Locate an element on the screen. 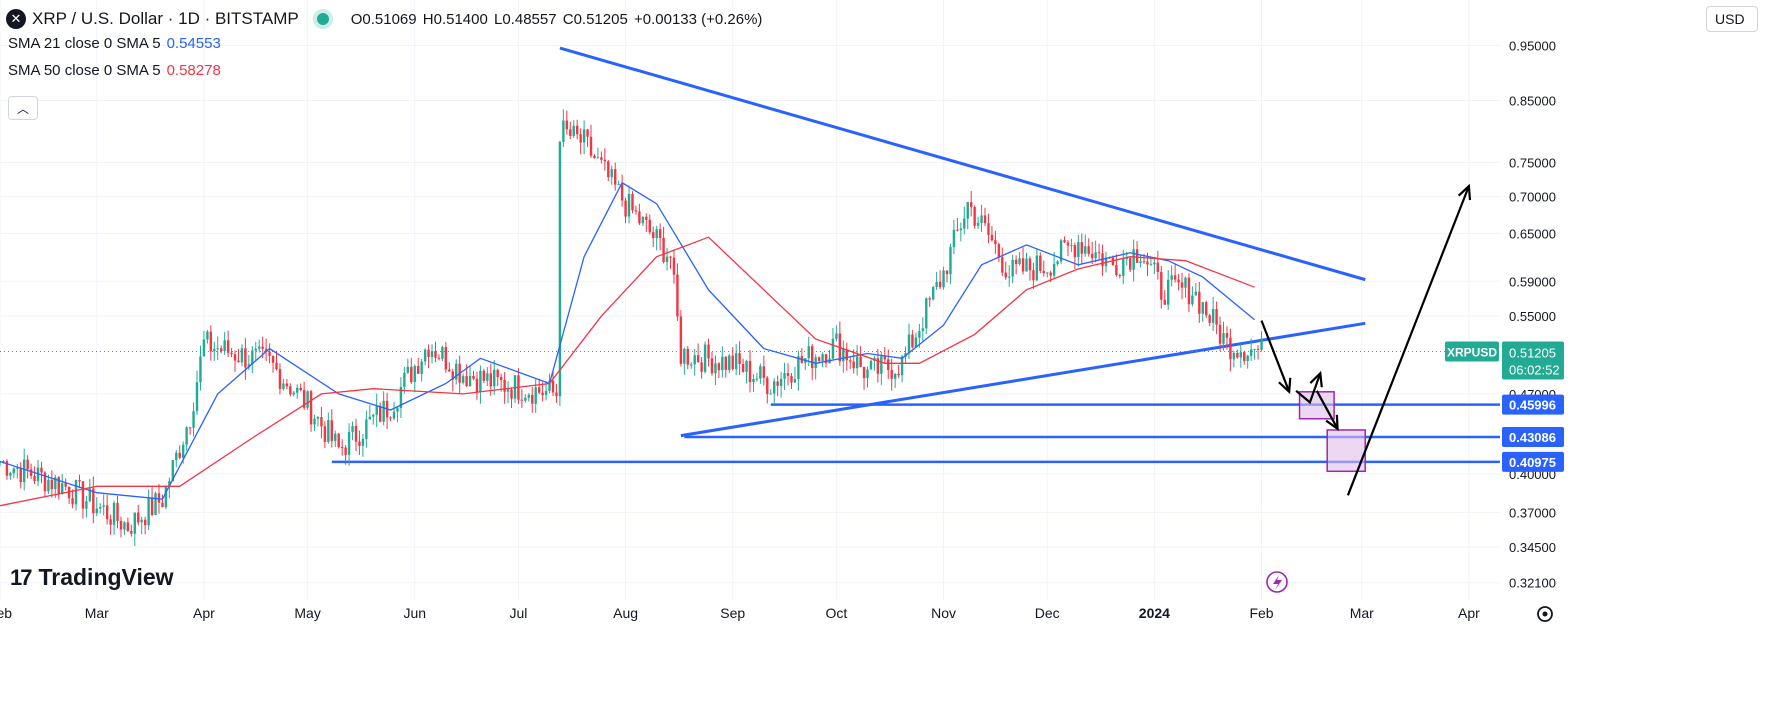 The height and width of the screenshot is (711, 1783). level-price-text: 0.40975 is located at coordinates (1532, 462).